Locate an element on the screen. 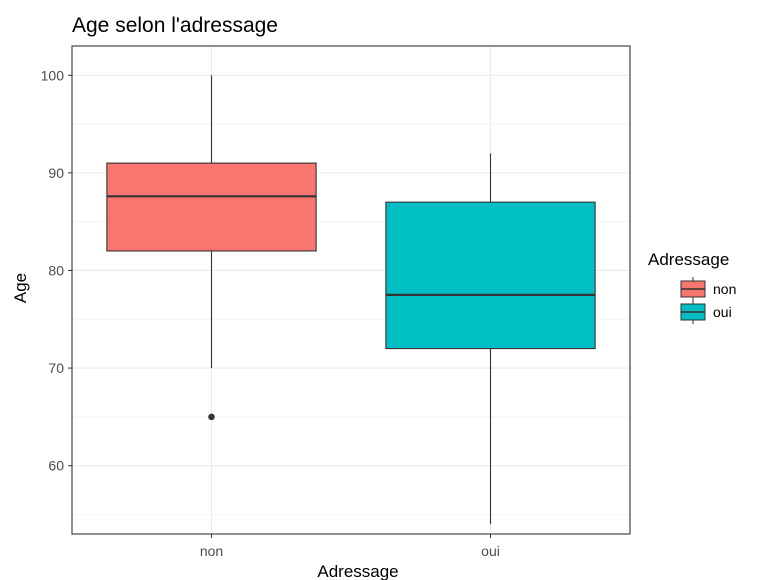 The image size is (780, 580). legend-item-oui: oui is located at coordinates (706, 312).